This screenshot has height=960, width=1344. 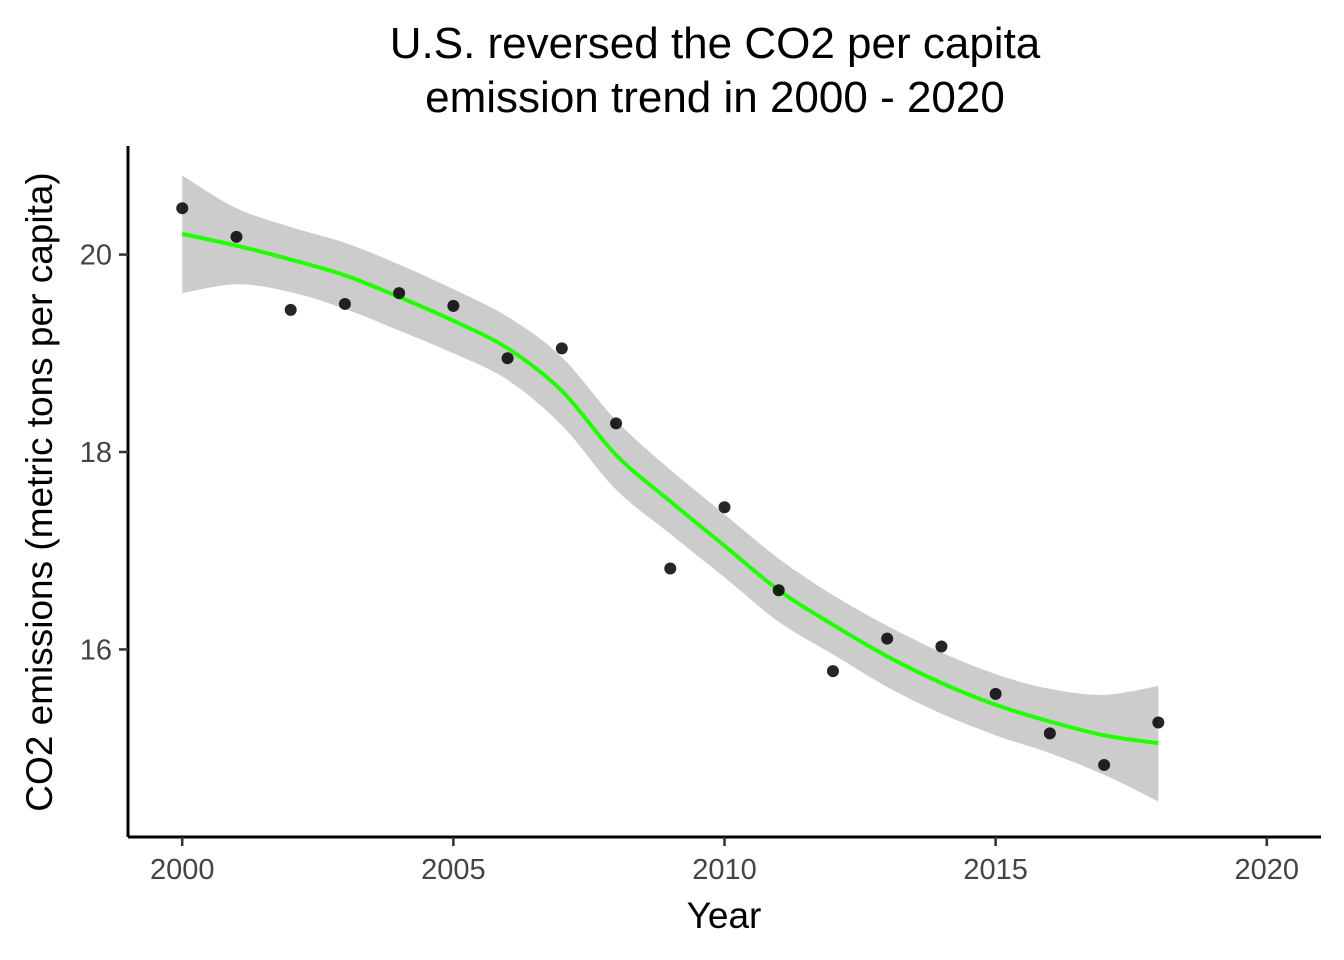 What do you see at coordinates (724, 870) in the screenshot?
I see `x-tick-label: 2010` at bounding box center [724, 870].